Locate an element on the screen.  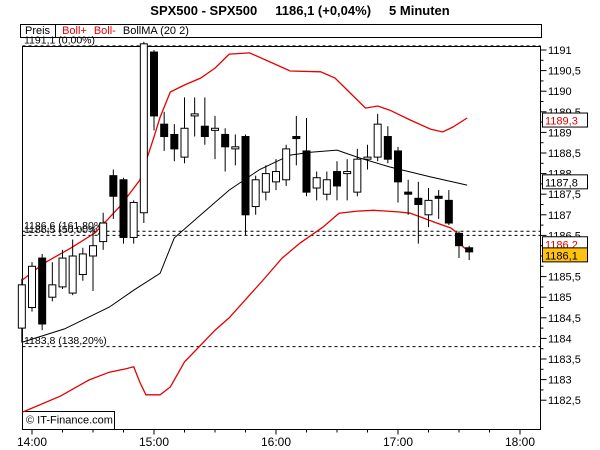
y-axis-label: 1183 is located at coordinates (560, 381).